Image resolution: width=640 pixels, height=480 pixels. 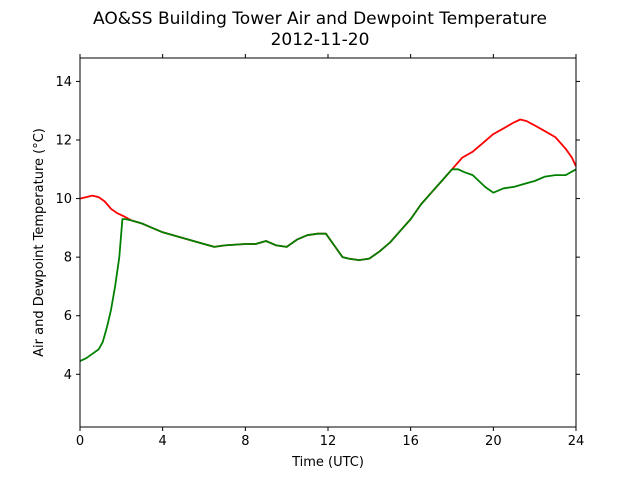 I want to click on x-tick-label: 16, so click(x=410, y=441).